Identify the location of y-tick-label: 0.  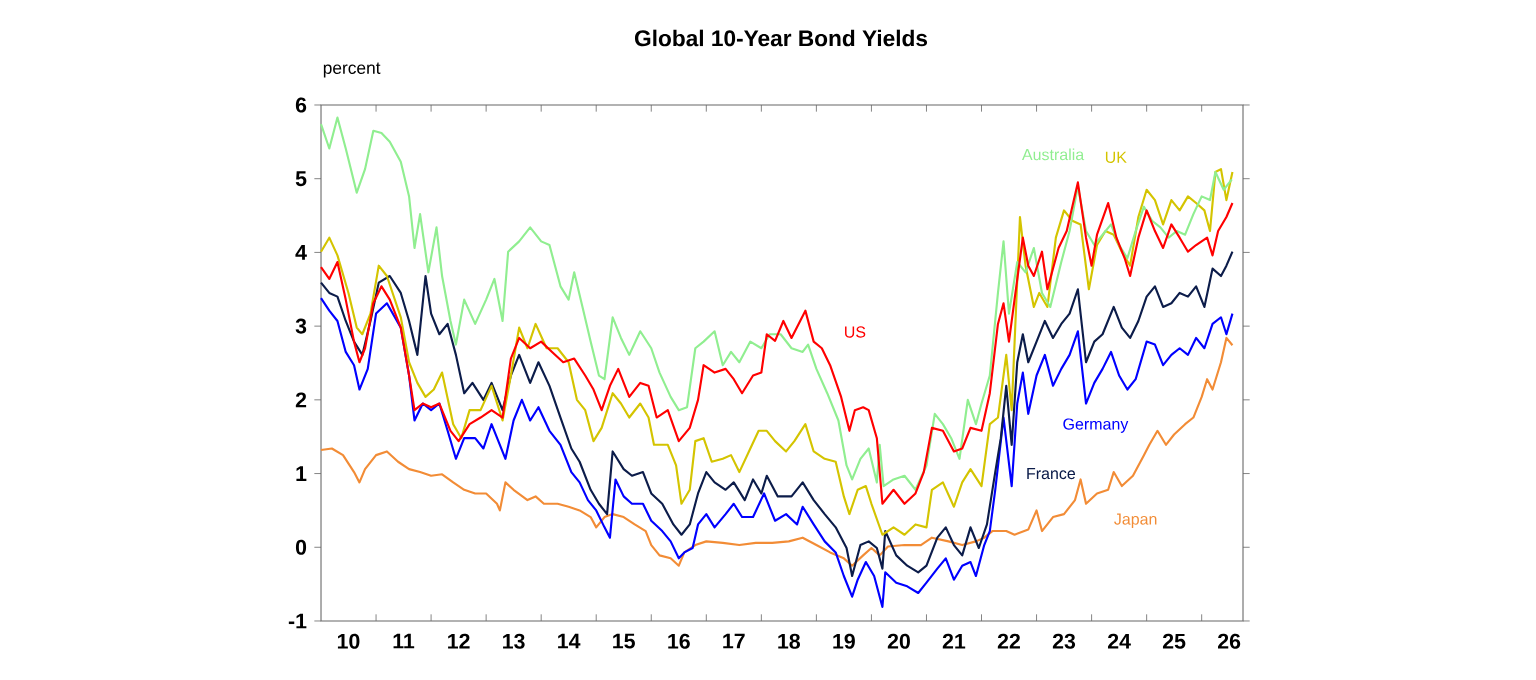
(301, 547).